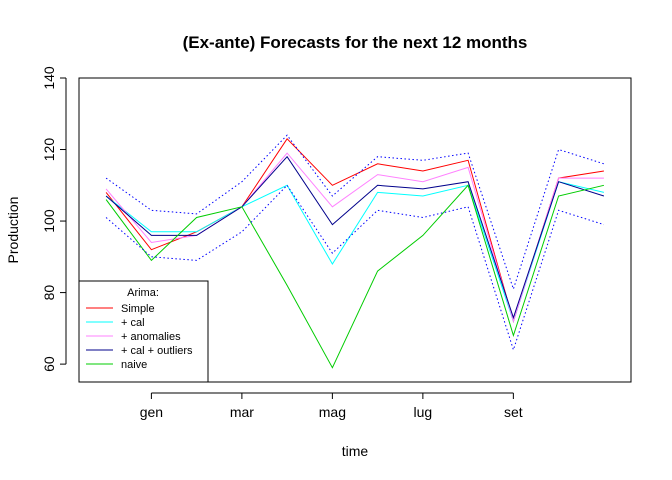 The width and height of the screenshot is (672, 480). I want to click on legend-label: + cal + outliers, so click(157, 351).